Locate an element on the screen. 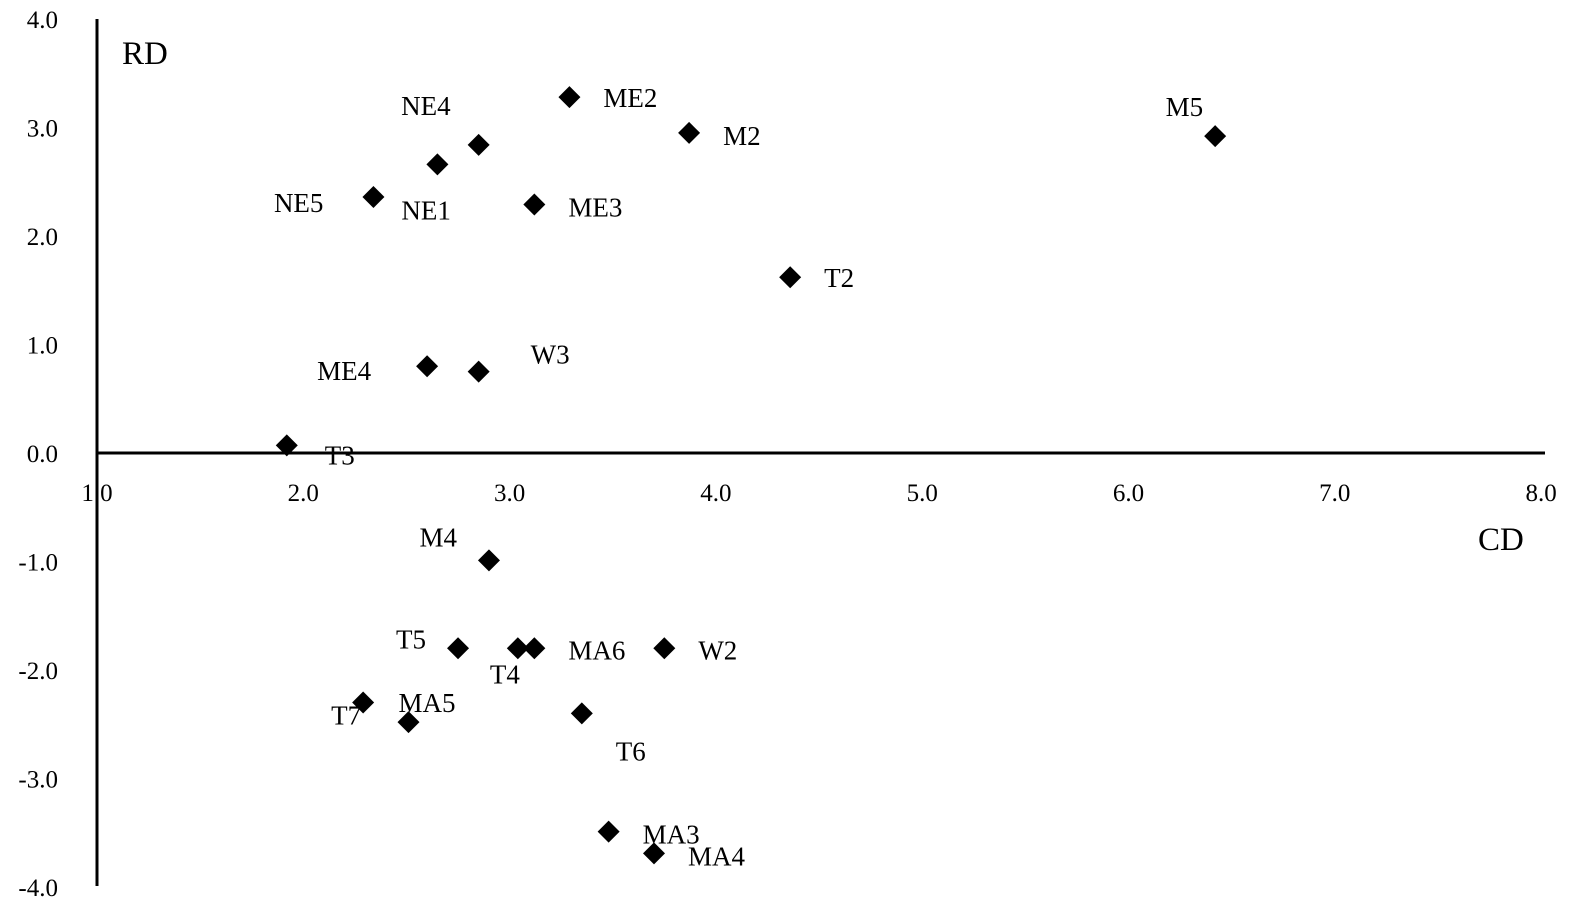  data-point-label: ME2 is located at coordinates (630, 98).